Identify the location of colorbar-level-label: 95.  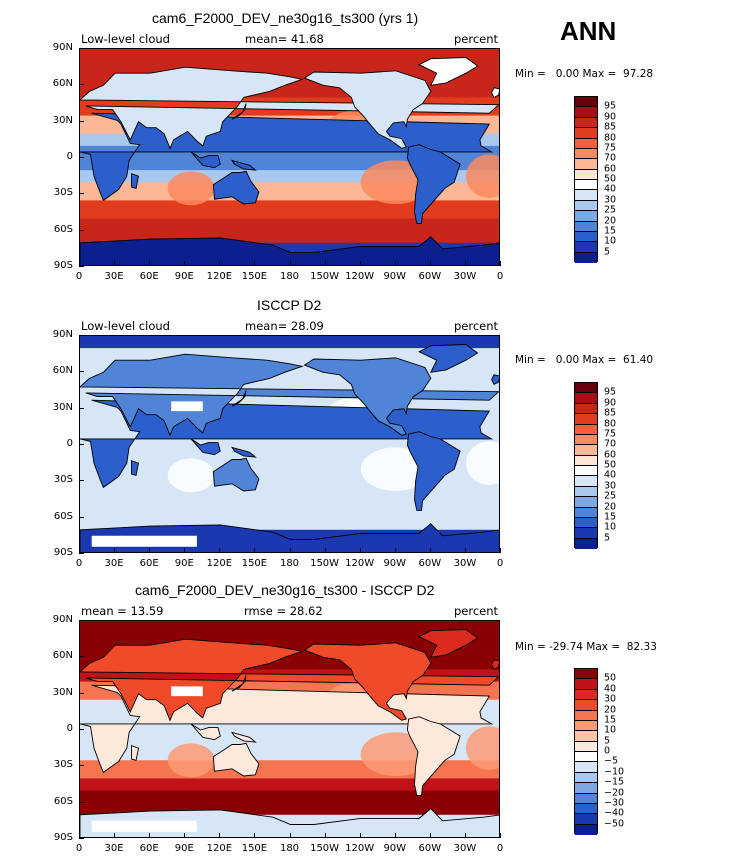
(610, 106).